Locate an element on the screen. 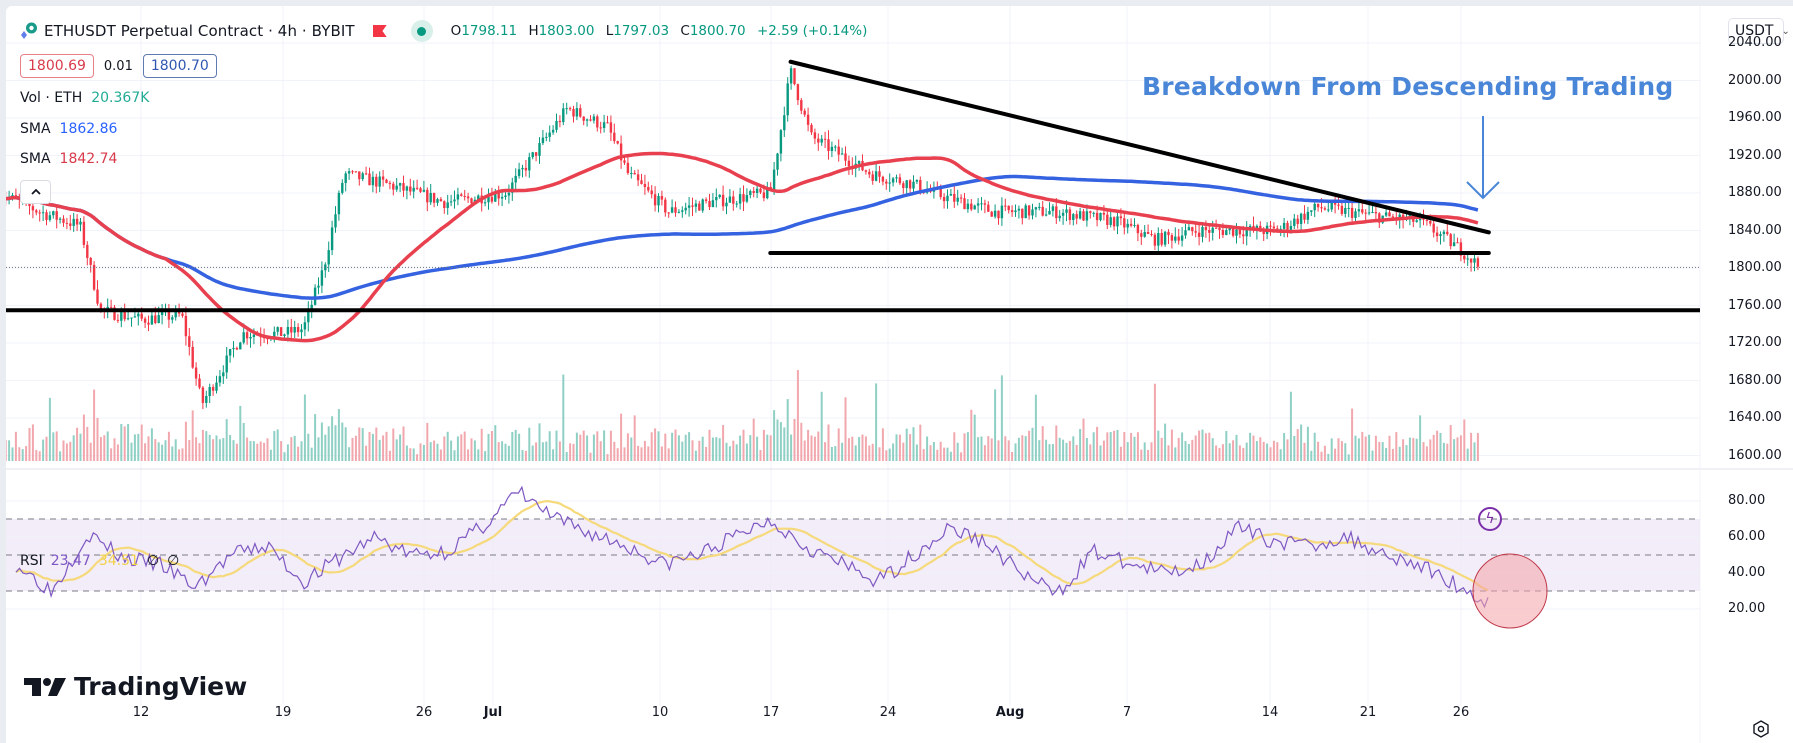  rsi-line is located at coordinates (752, 547).